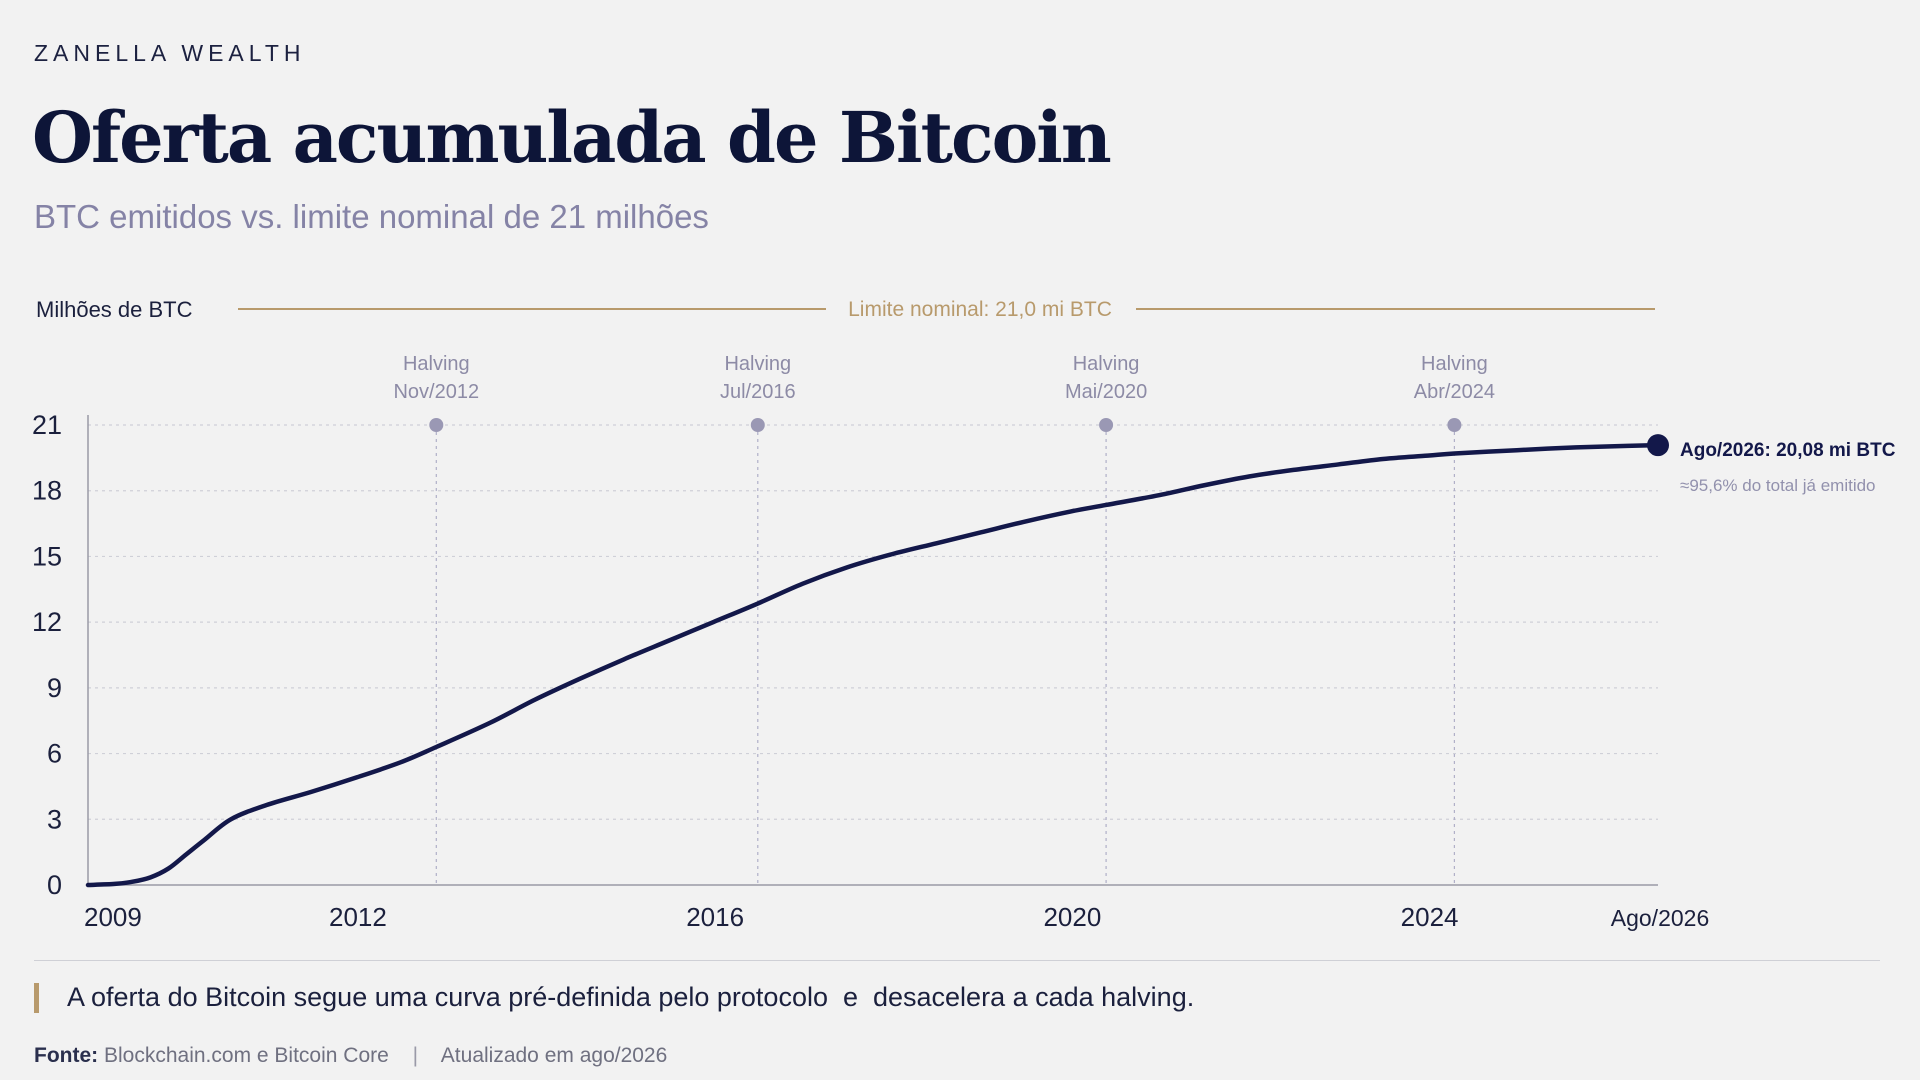  I want to click on y-tick-label: 18, so click(47, 491).